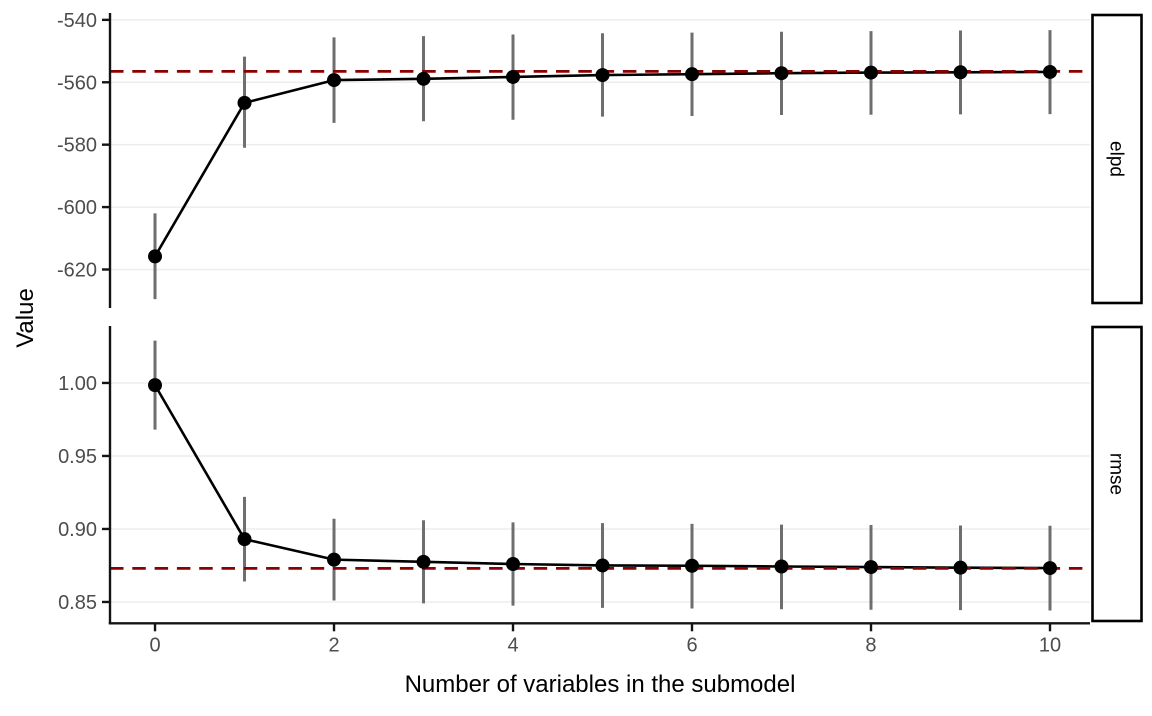 Image resolution: width=1152 pixels, height=716 pixels. I want to click on y-tick-label: -560, so click(77, 83).